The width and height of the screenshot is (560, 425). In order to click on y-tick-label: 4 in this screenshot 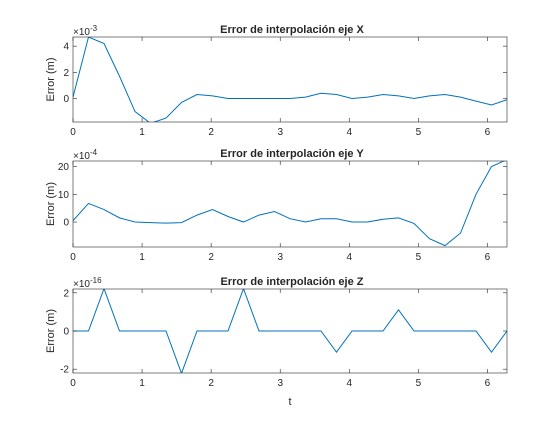, I will do `click(66, 47)`.